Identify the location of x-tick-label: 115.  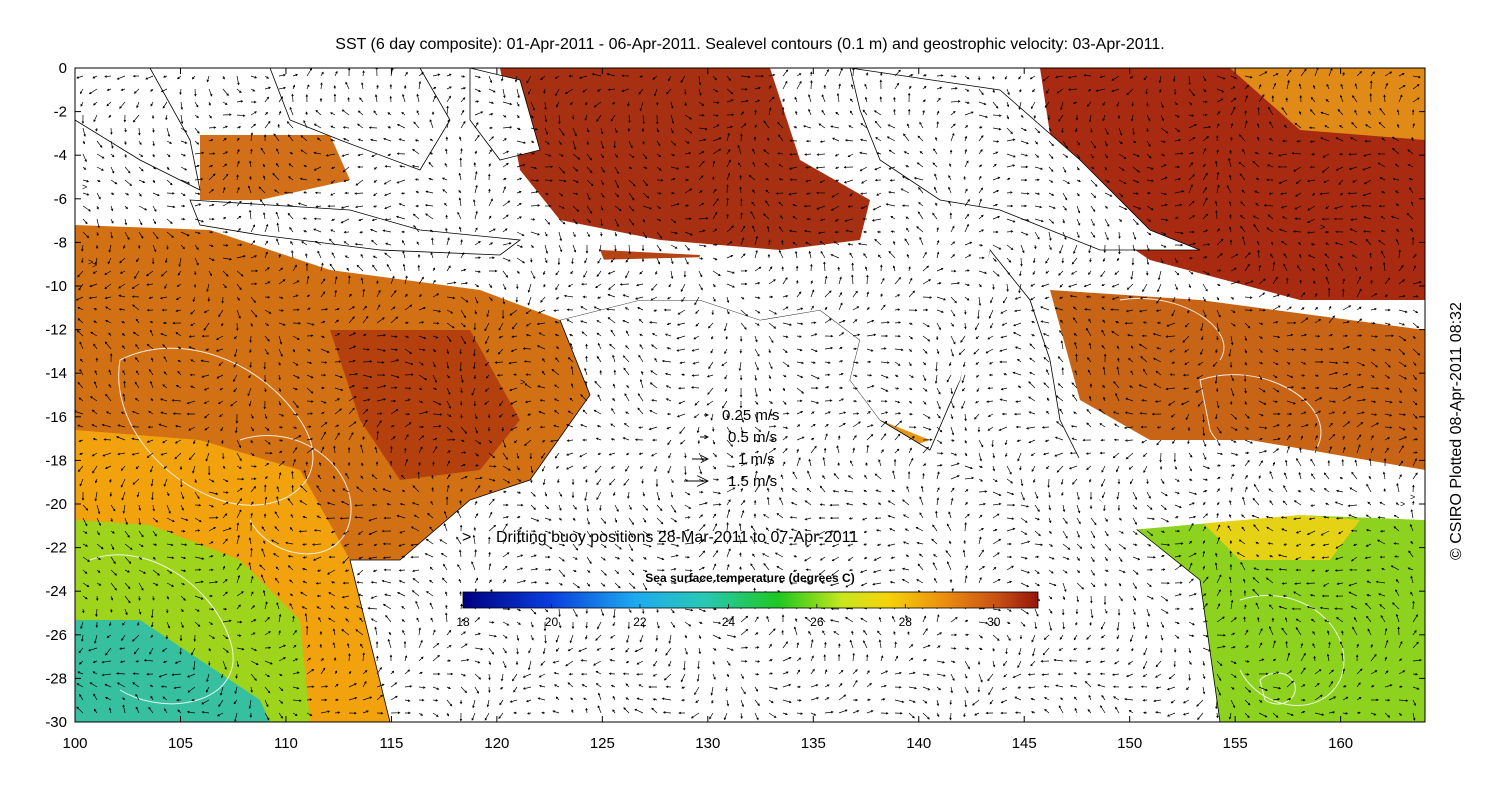
(391, 743).